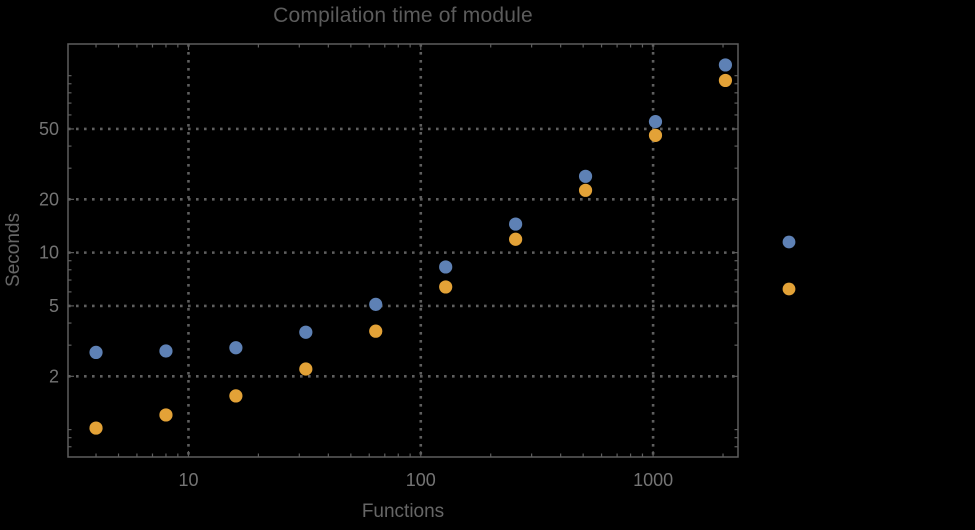 The width and height of the screenshot is (975, 530). Describe the element at coordinates (516, 239) in the screenshot. I see `data-point-series-orange-x256` at that location.